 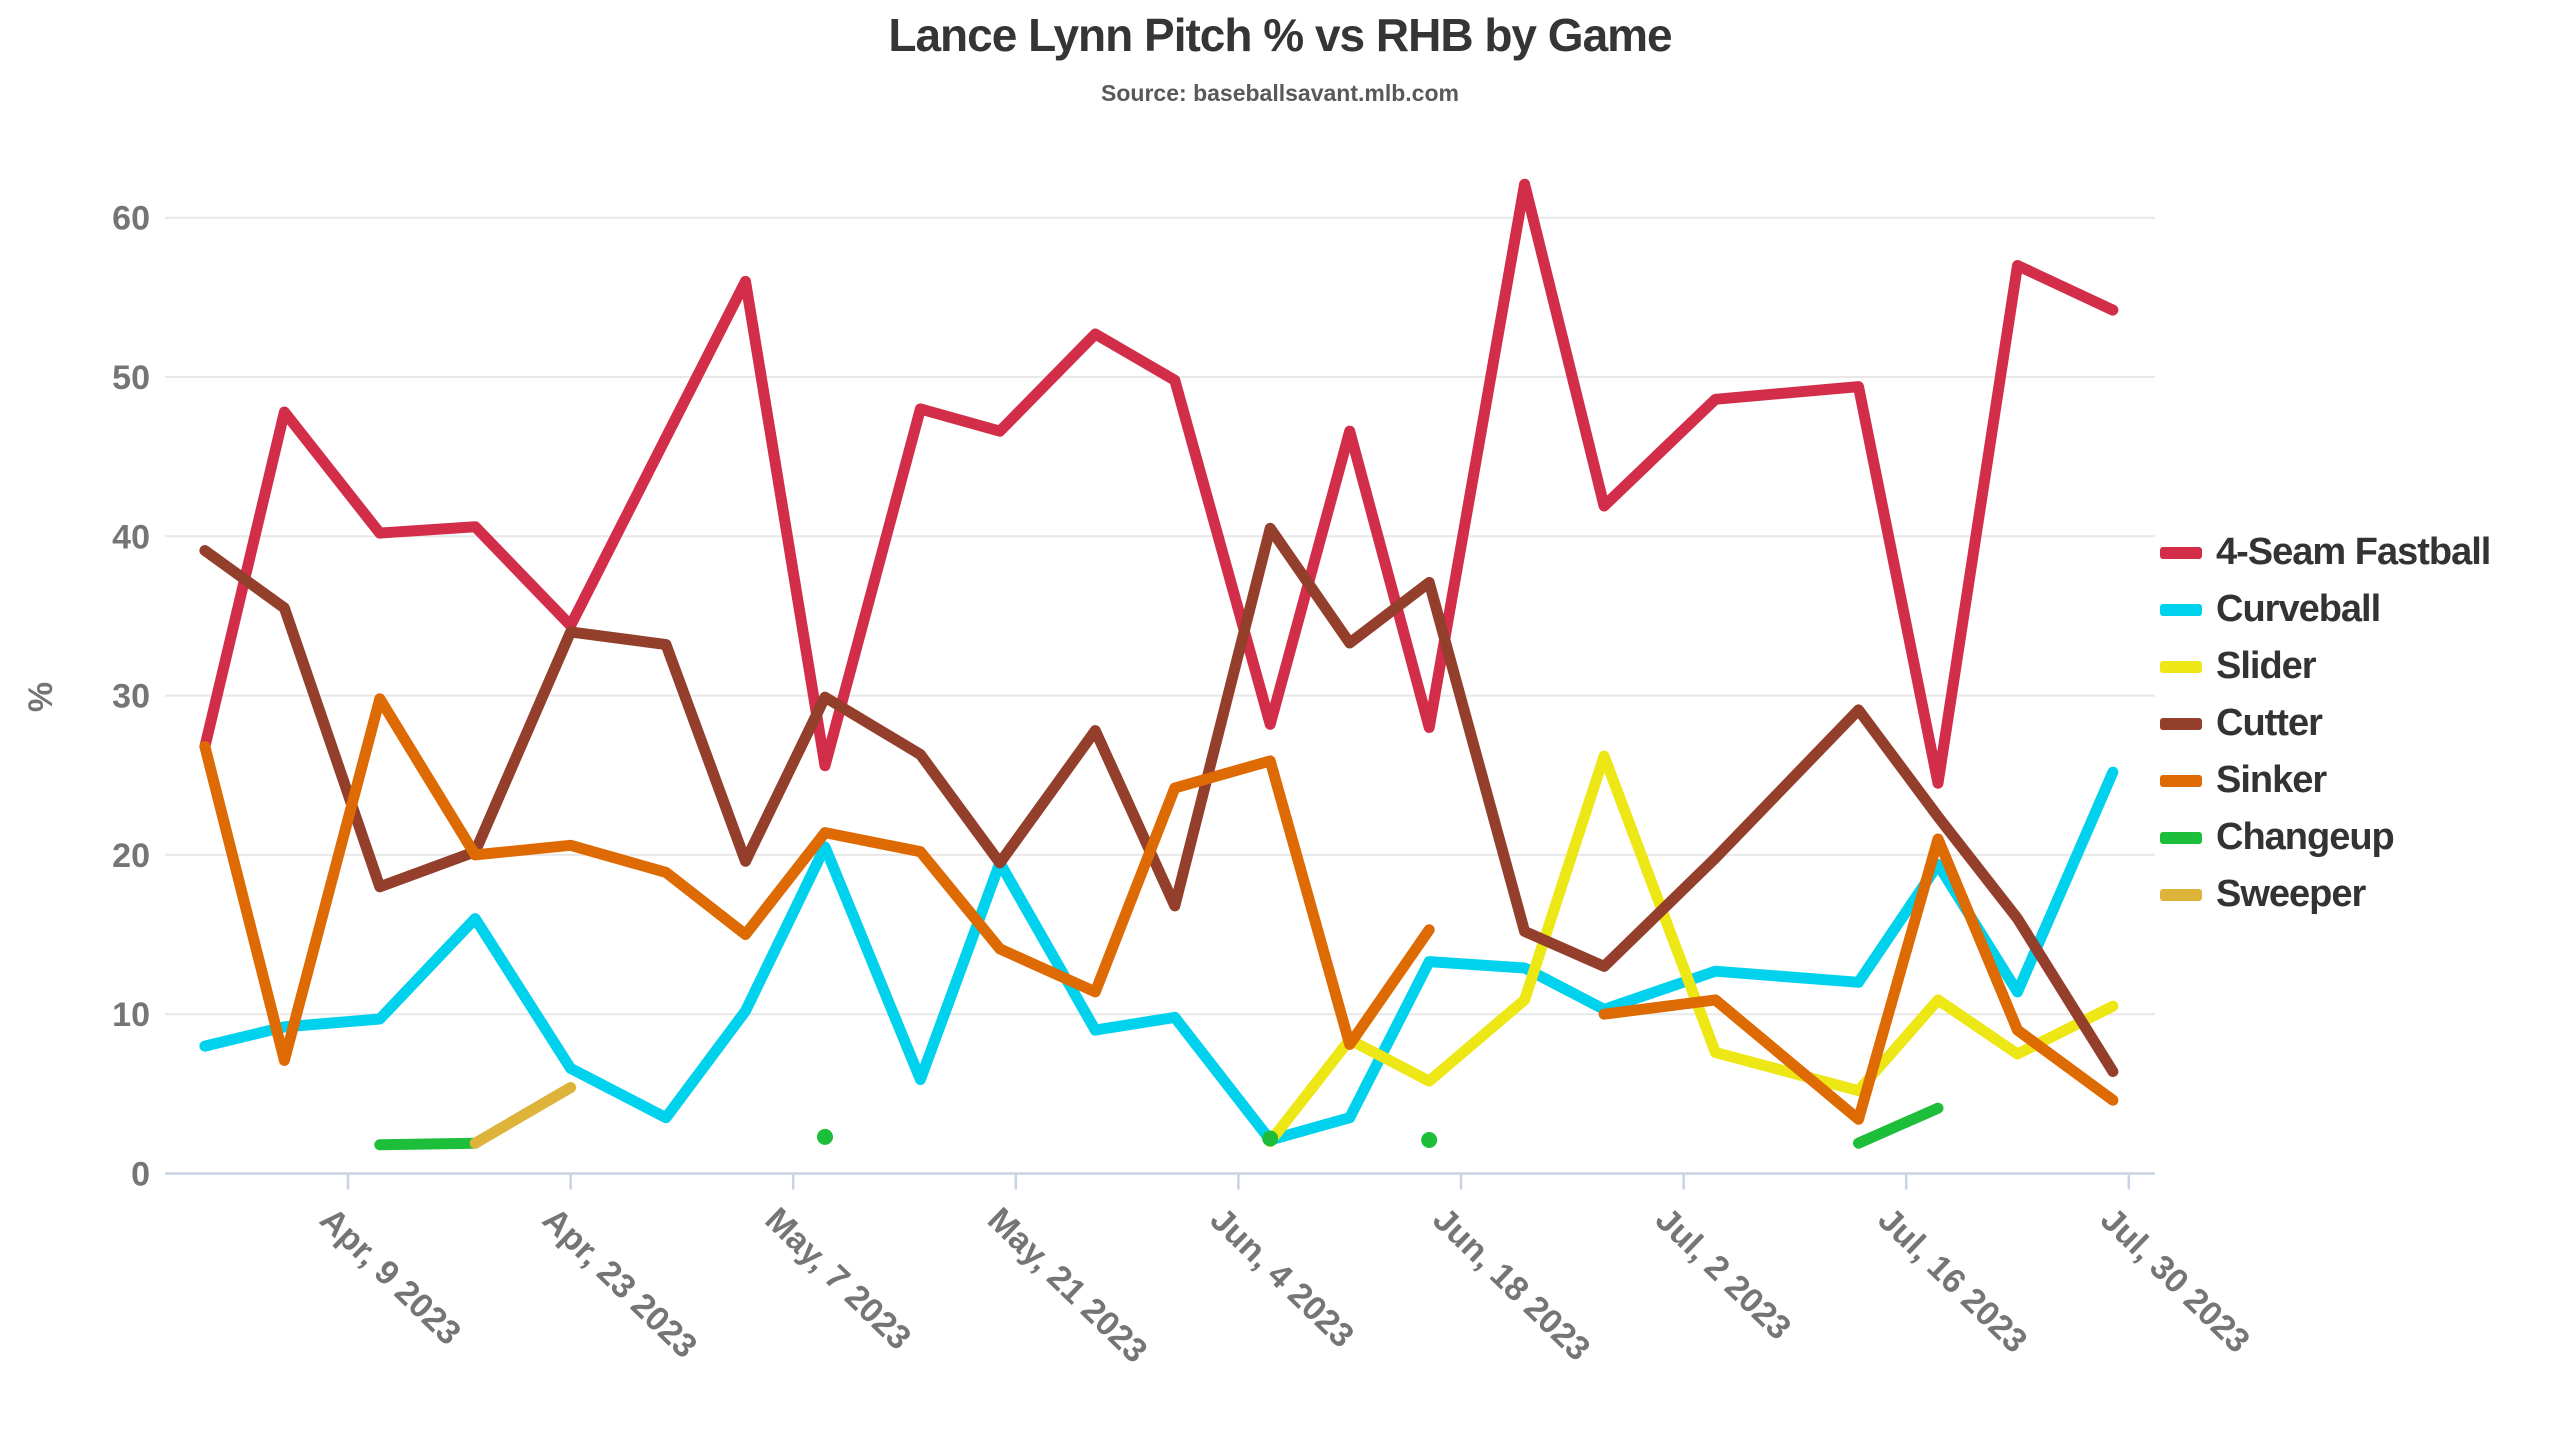 I want to click on legend-swatch-curveball-icon, so click(x=2181, y=609).